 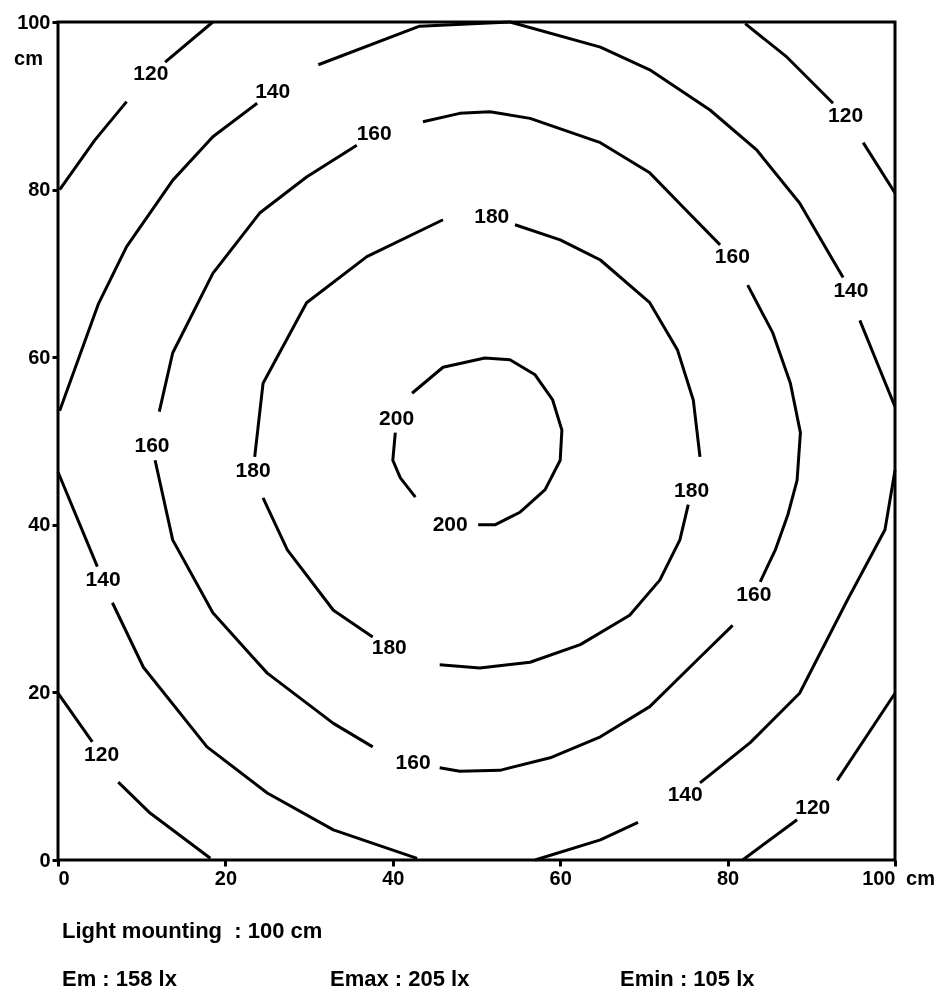 What do you see at coordinates (920, 877) in the screenshot?
I see `x-axis-title: cm` at bounding box center [920, 877].